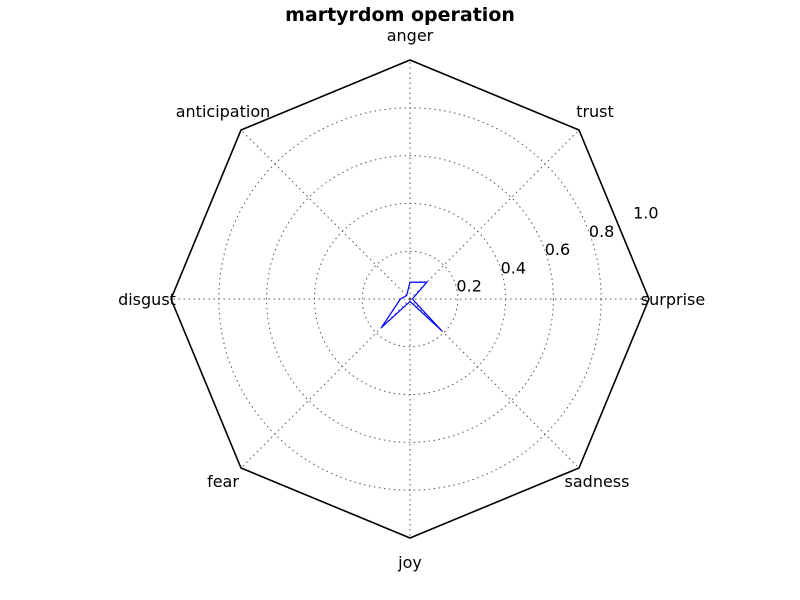 The height and width of the screenshot is (600, 800). I want to click on axis-label-trust: trust, so click(595, 111).